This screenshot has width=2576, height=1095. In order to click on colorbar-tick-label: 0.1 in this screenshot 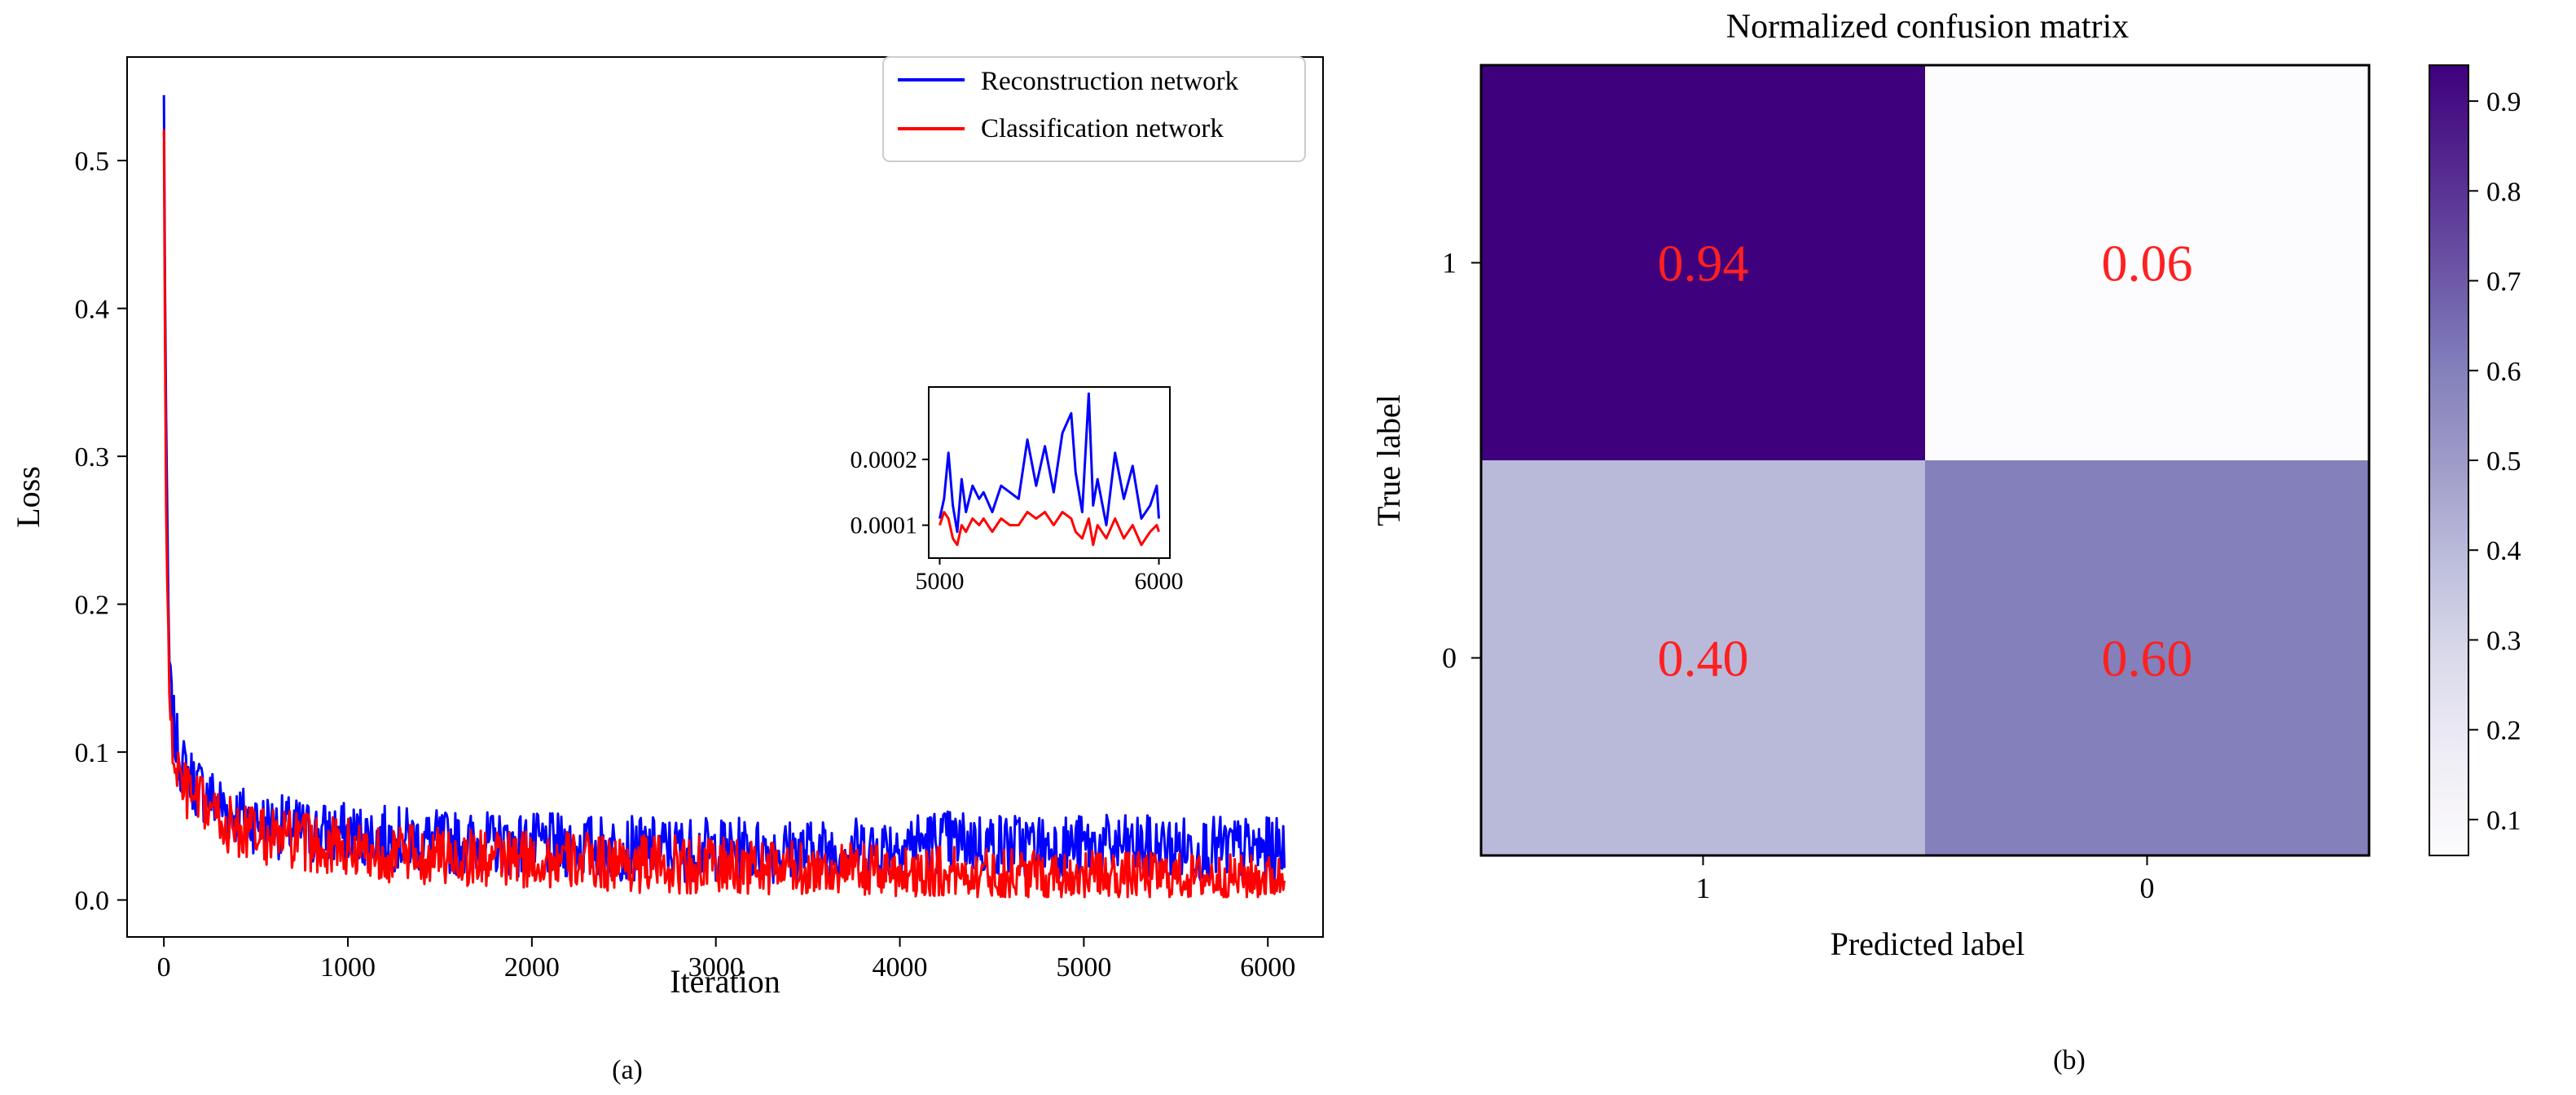, I will do `click(2503, 821)`.